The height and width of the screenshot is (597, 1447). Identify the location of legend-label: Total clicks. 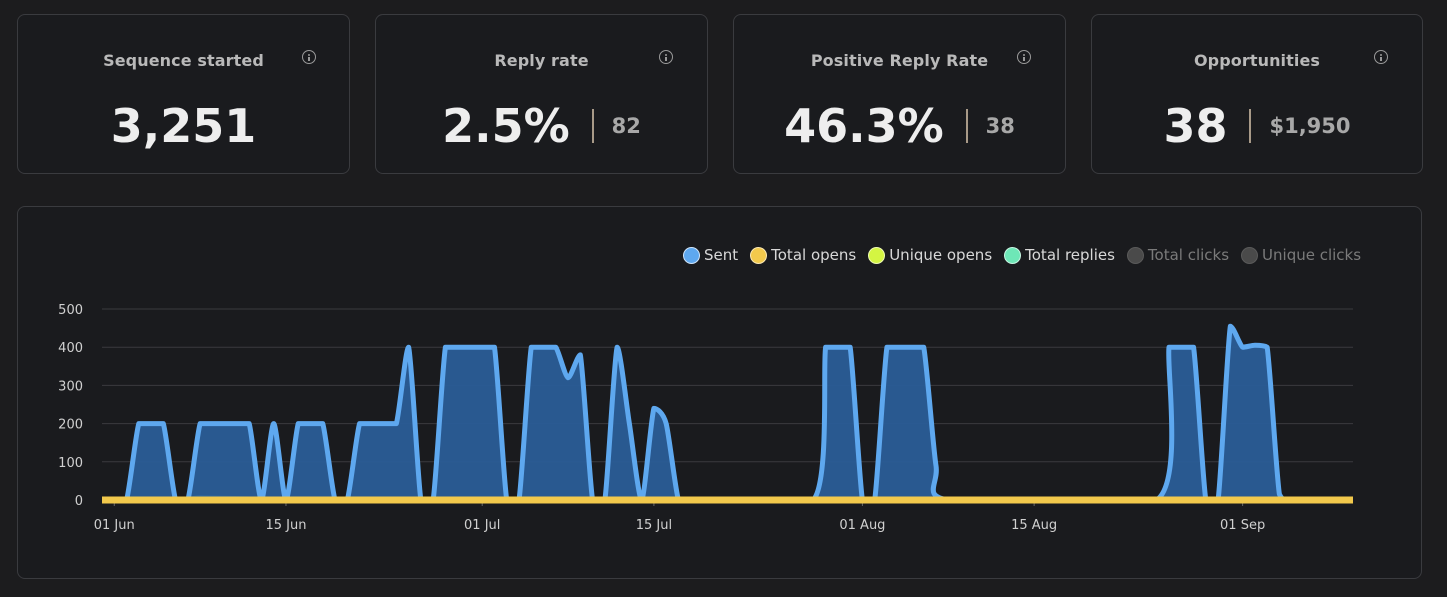
(1188, 255).